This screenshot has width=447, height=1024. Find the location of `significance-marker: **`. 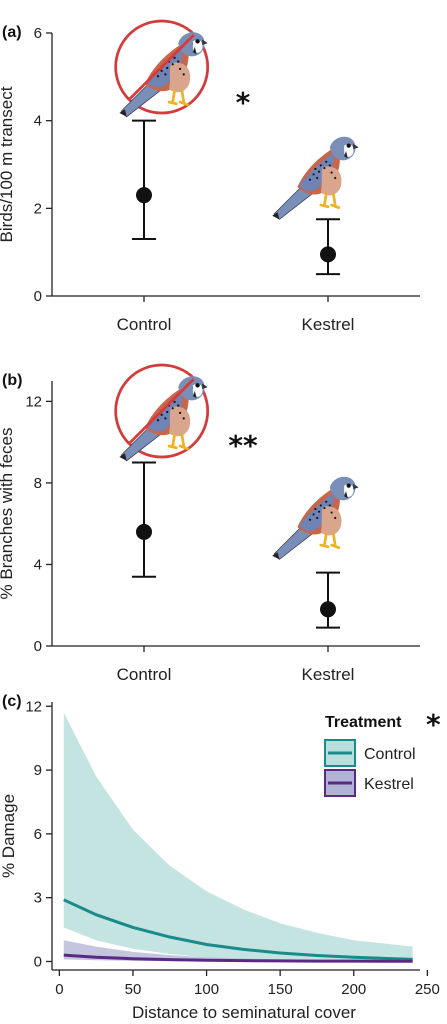

significance-marker: ** is located at coordinates (243, 445).